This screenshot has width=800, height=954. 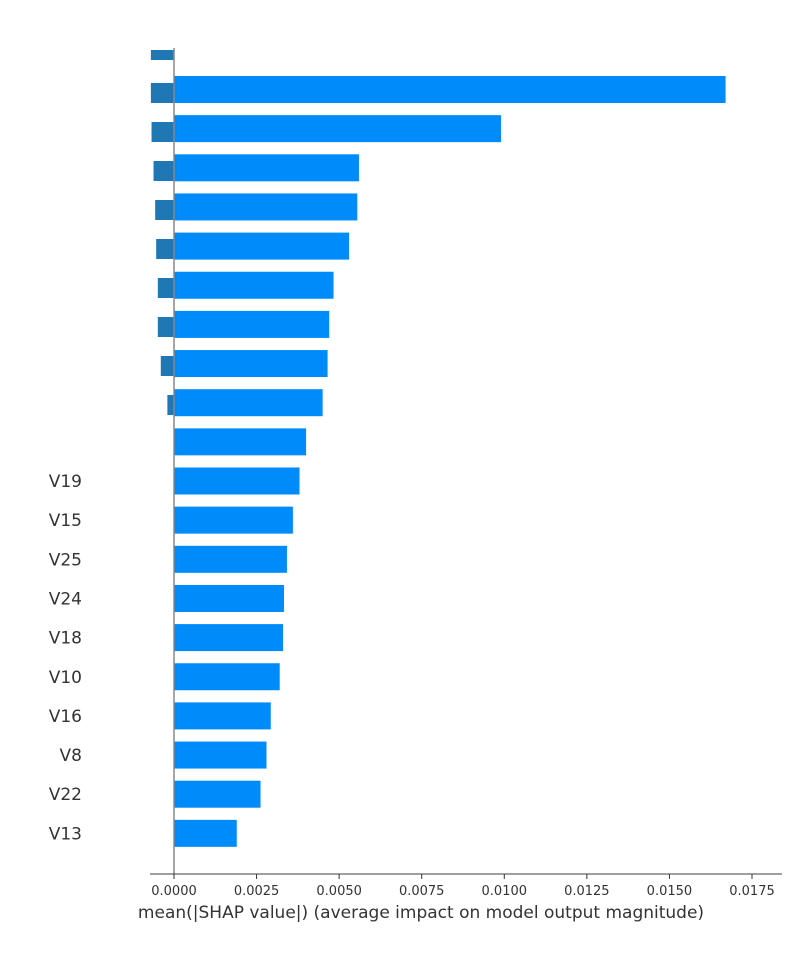 What do you see at coordinates (65, 639) in the screenshot?
I see `feature-label-v18: V18` at bounding box center [65, 639].